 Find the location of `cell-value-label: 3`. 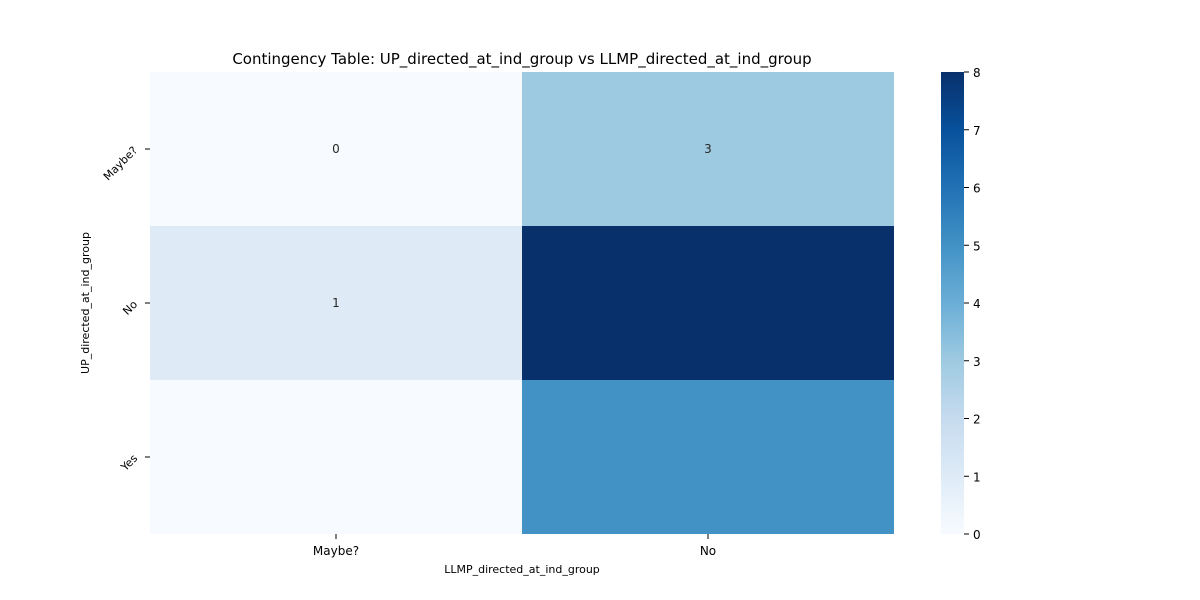

cell-value-label: 3 is located at coordinates (708, 149).